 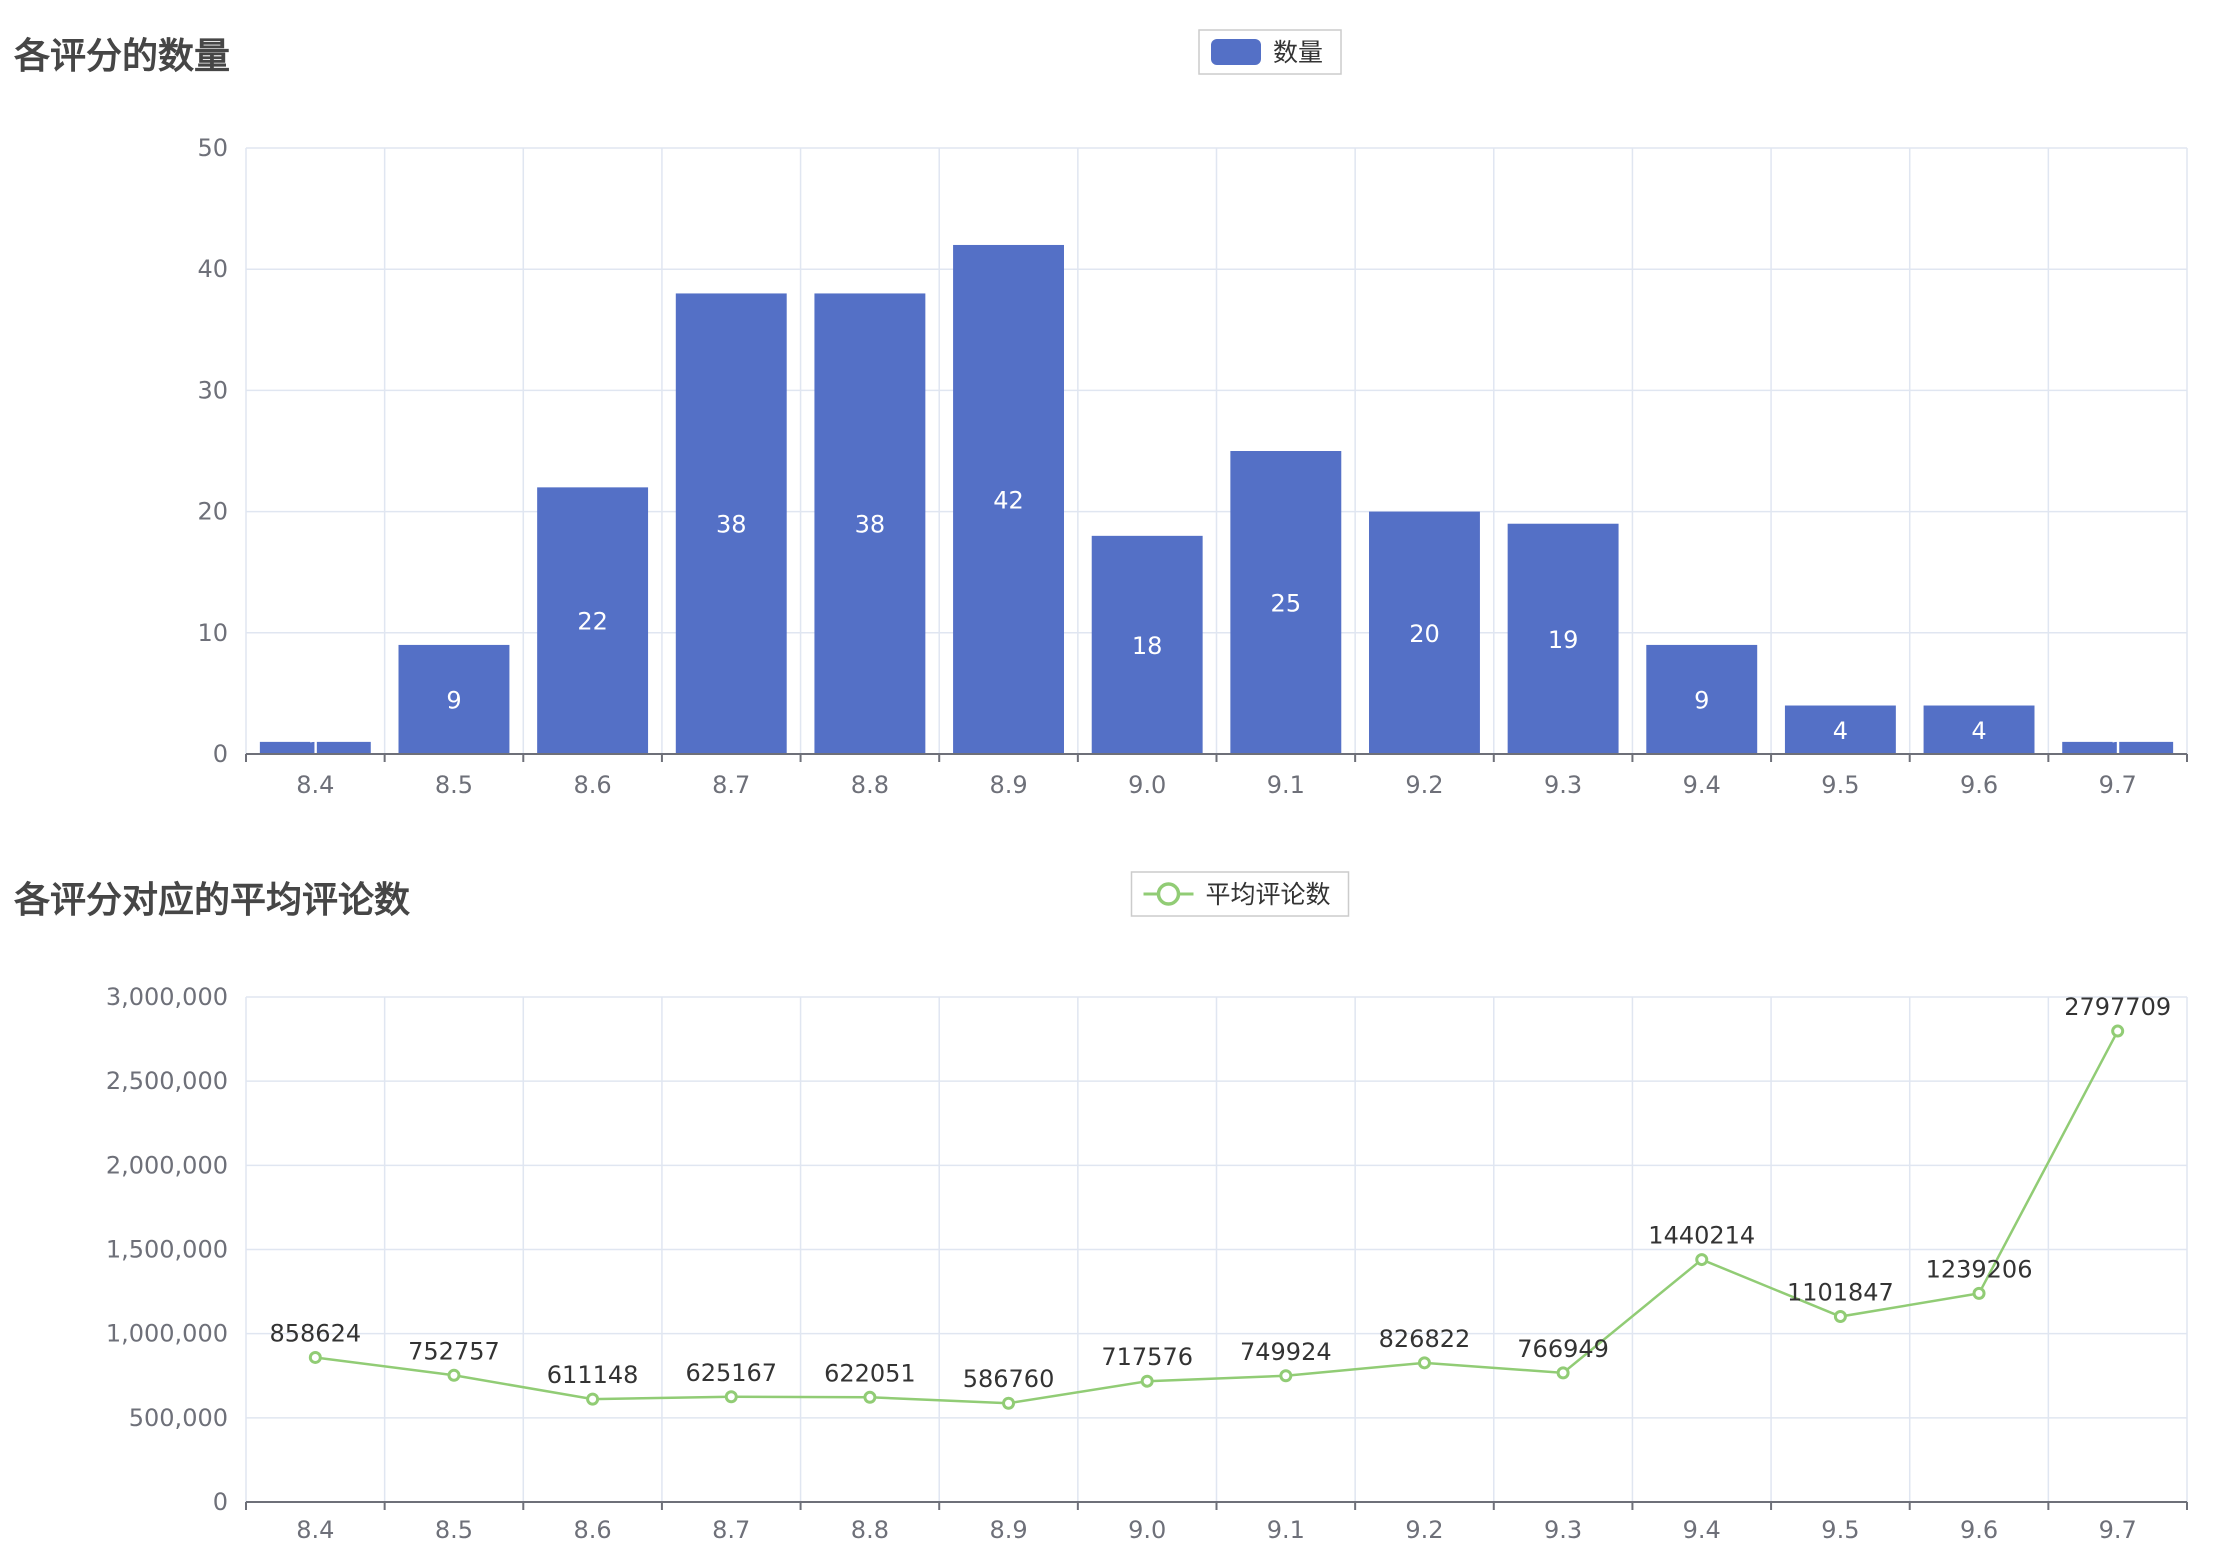 I want to click on point-value-label: 752757, so click(x=454, y=1351).